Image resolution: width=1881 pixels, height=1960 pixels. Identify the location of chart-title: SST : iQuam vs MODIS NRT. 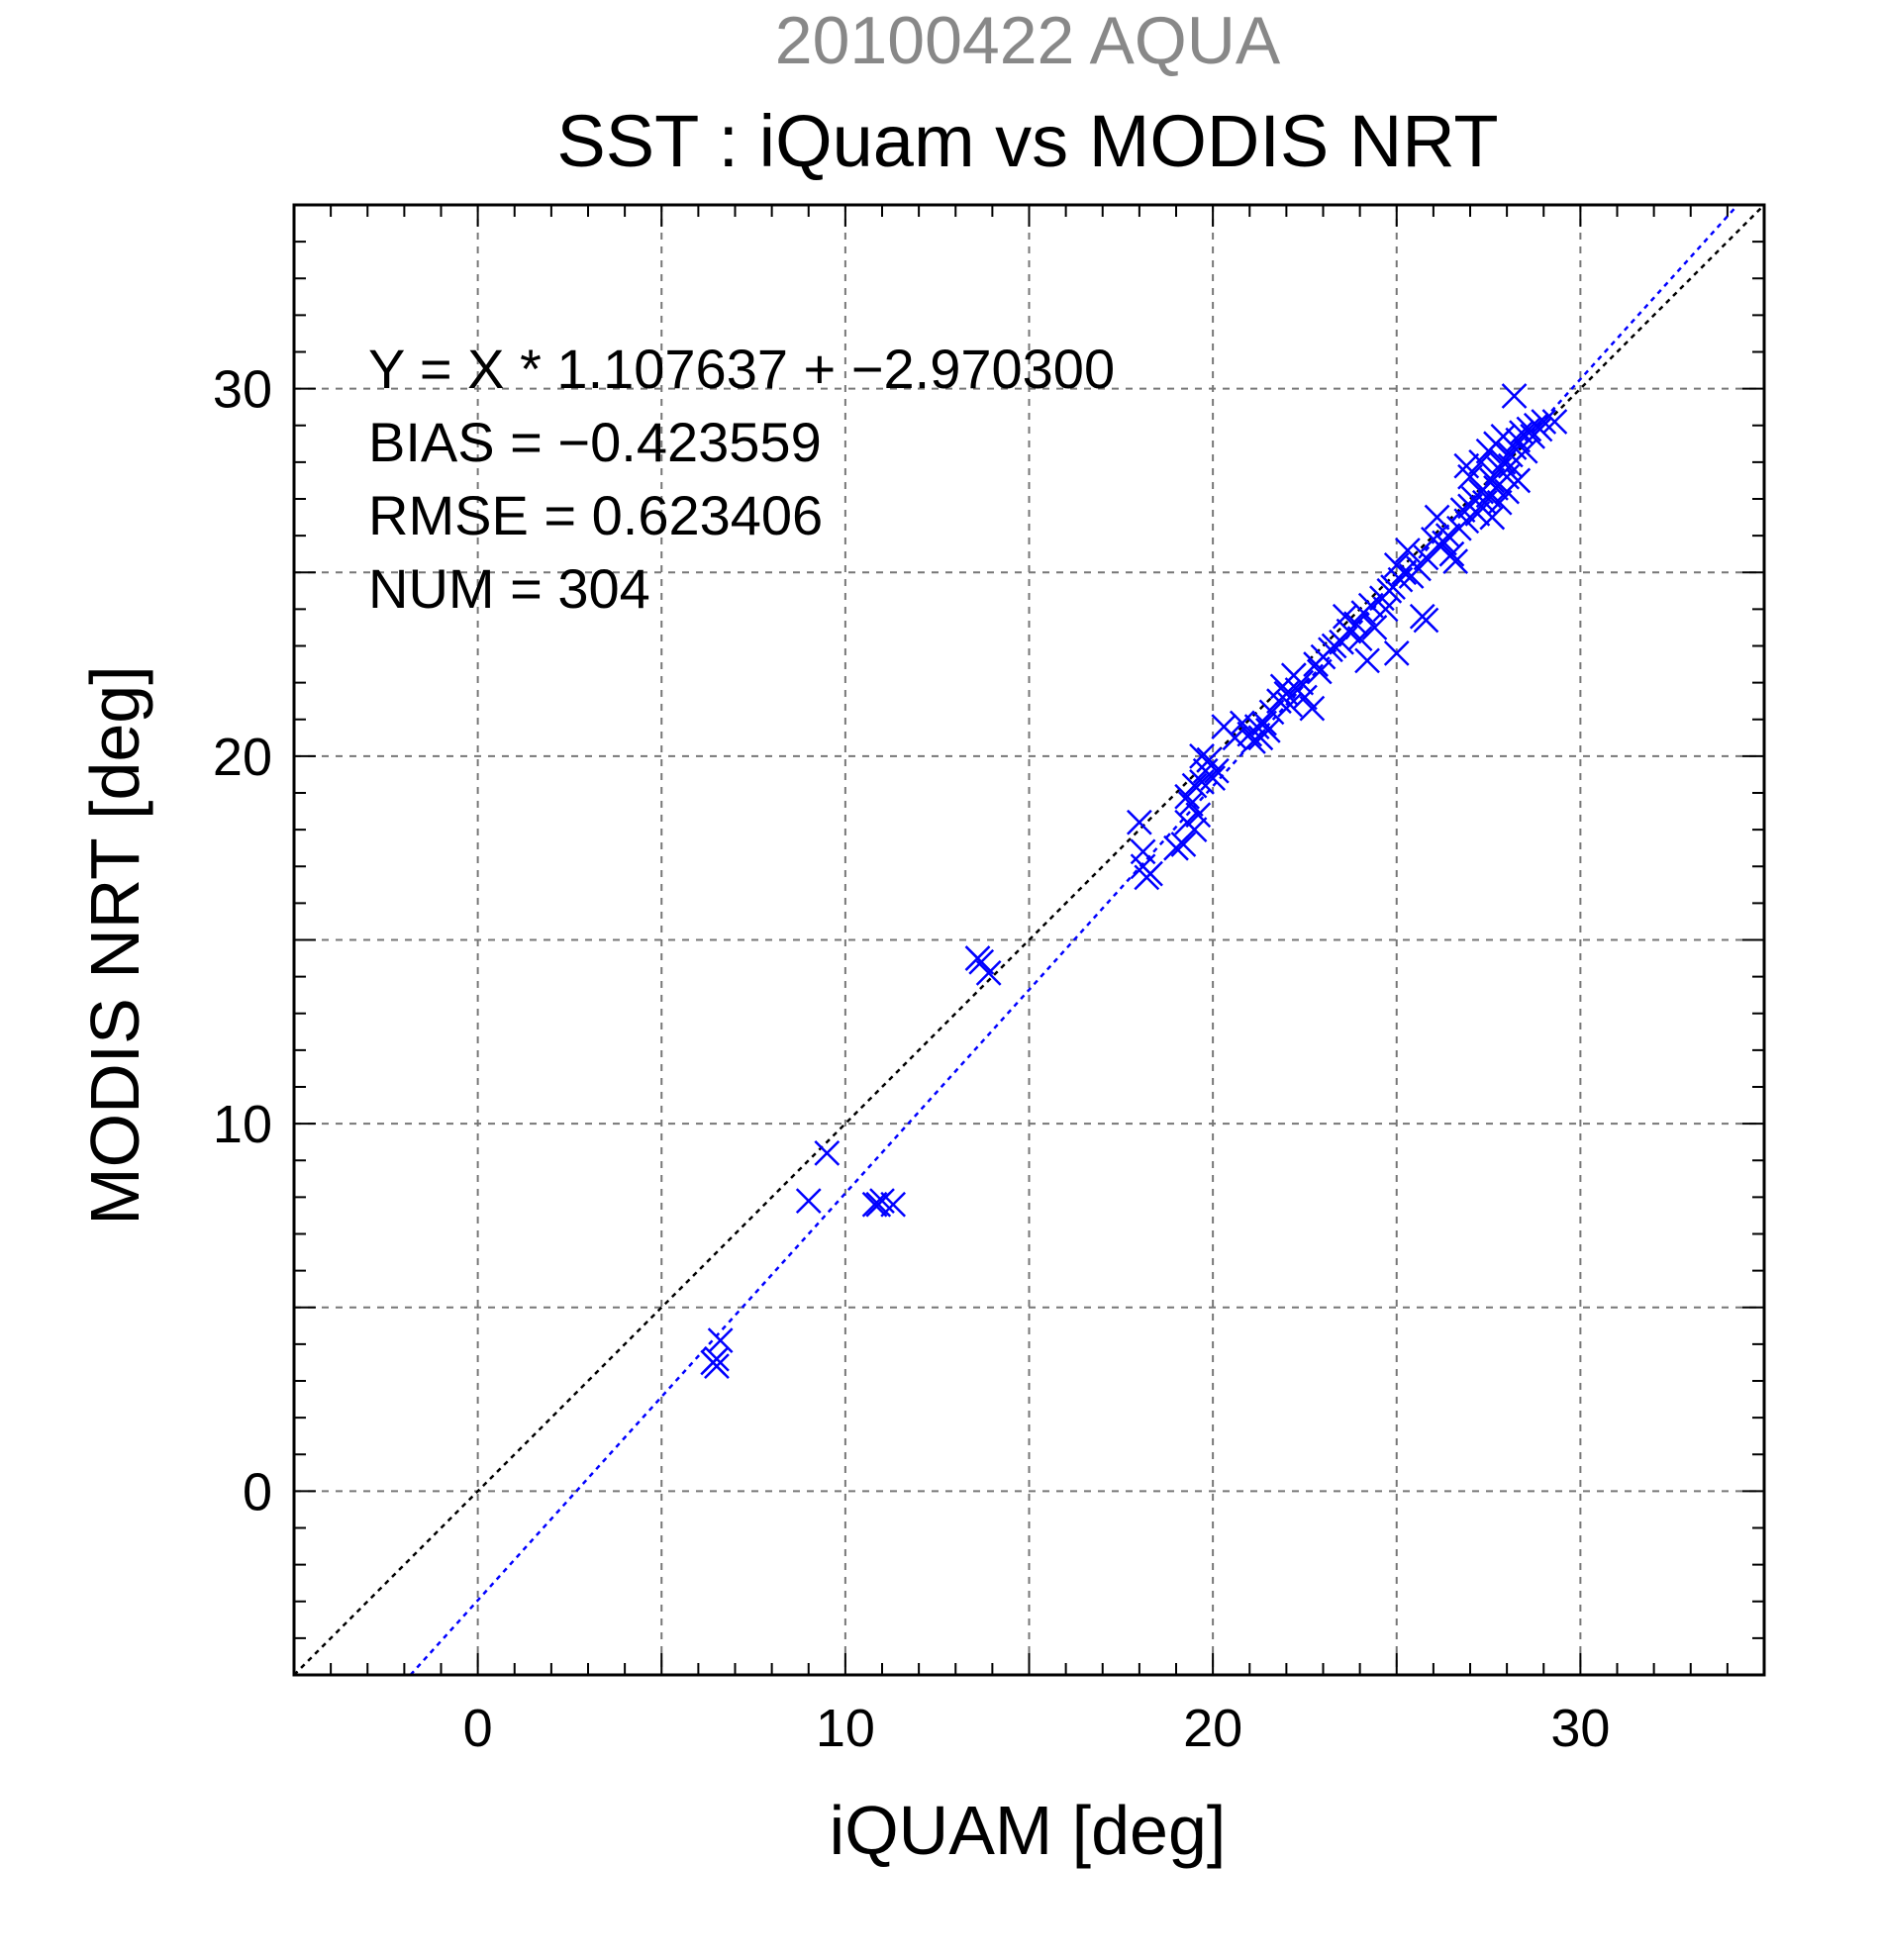
(1027, 141).